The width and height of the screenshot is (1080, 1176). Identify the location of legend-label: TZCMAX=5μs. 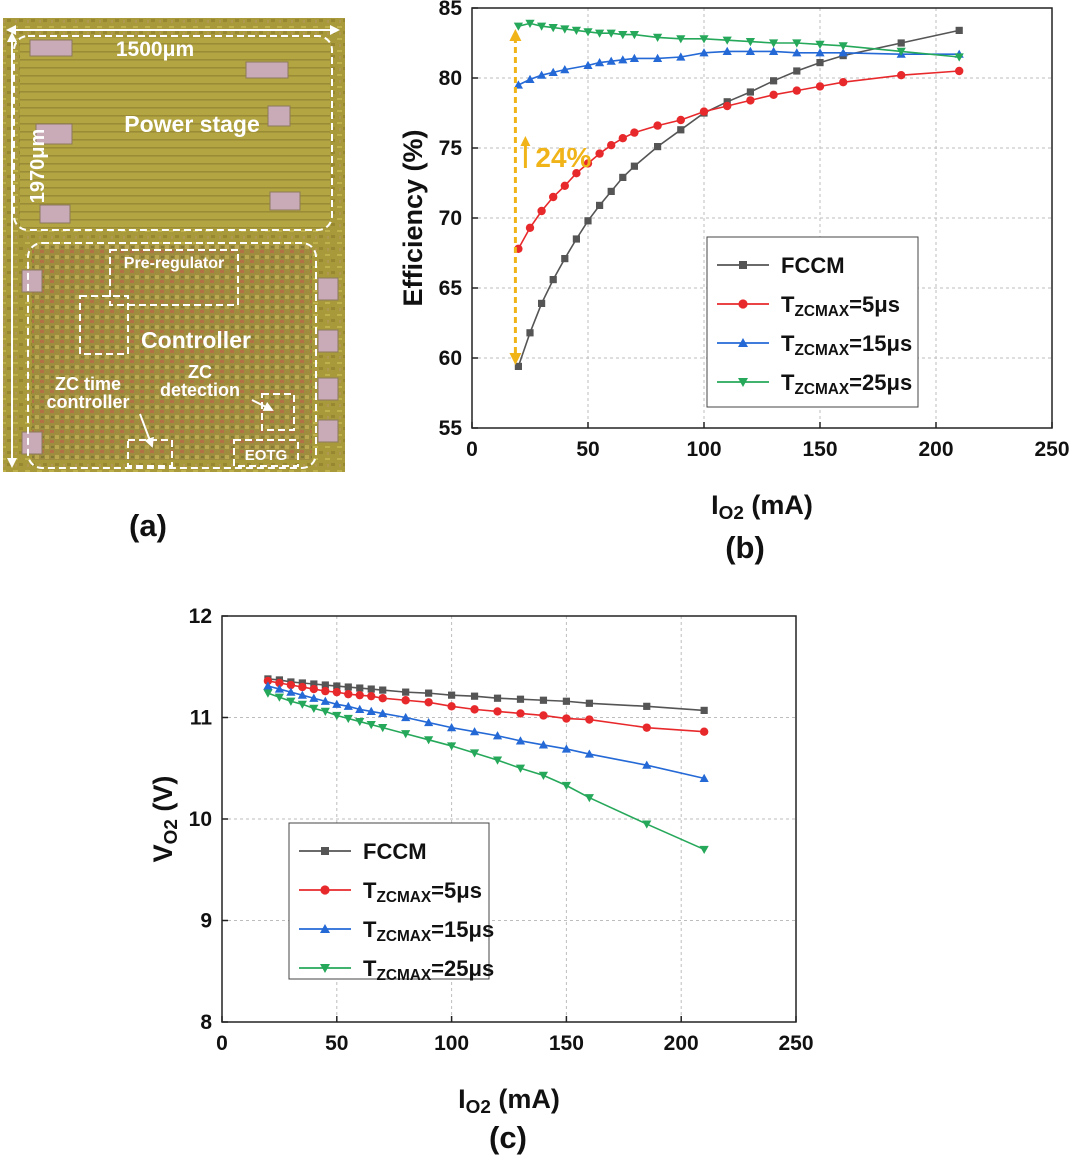
(422, 892).